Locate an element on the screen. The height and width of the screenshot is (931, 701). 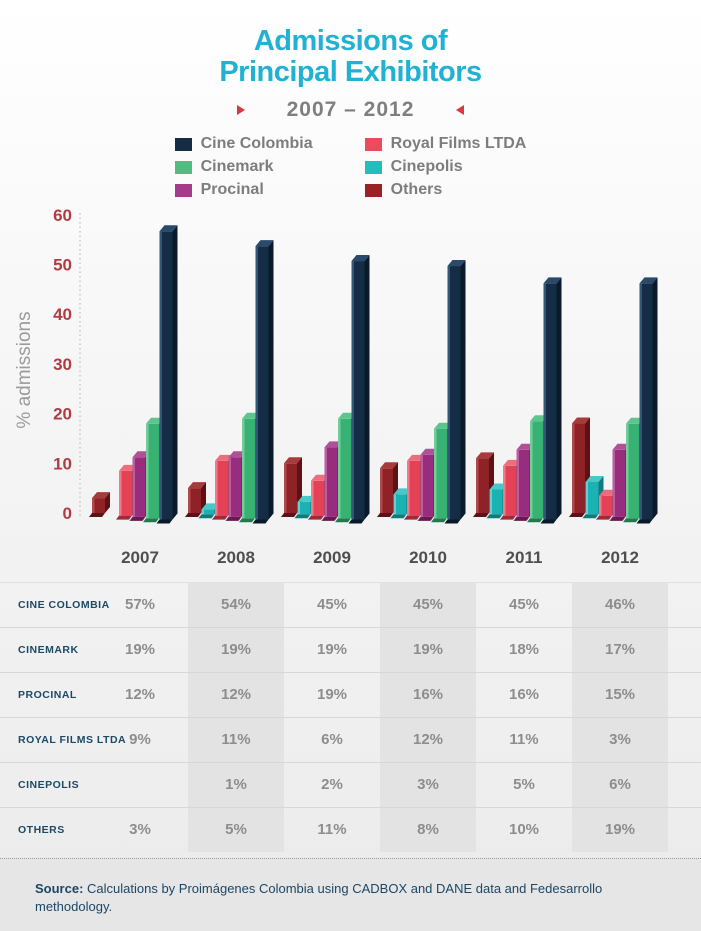
table-row: ROYAL FILMS LTDA 9% 11% 6% 12% 11% 3% is located at coordinates (350, 740).